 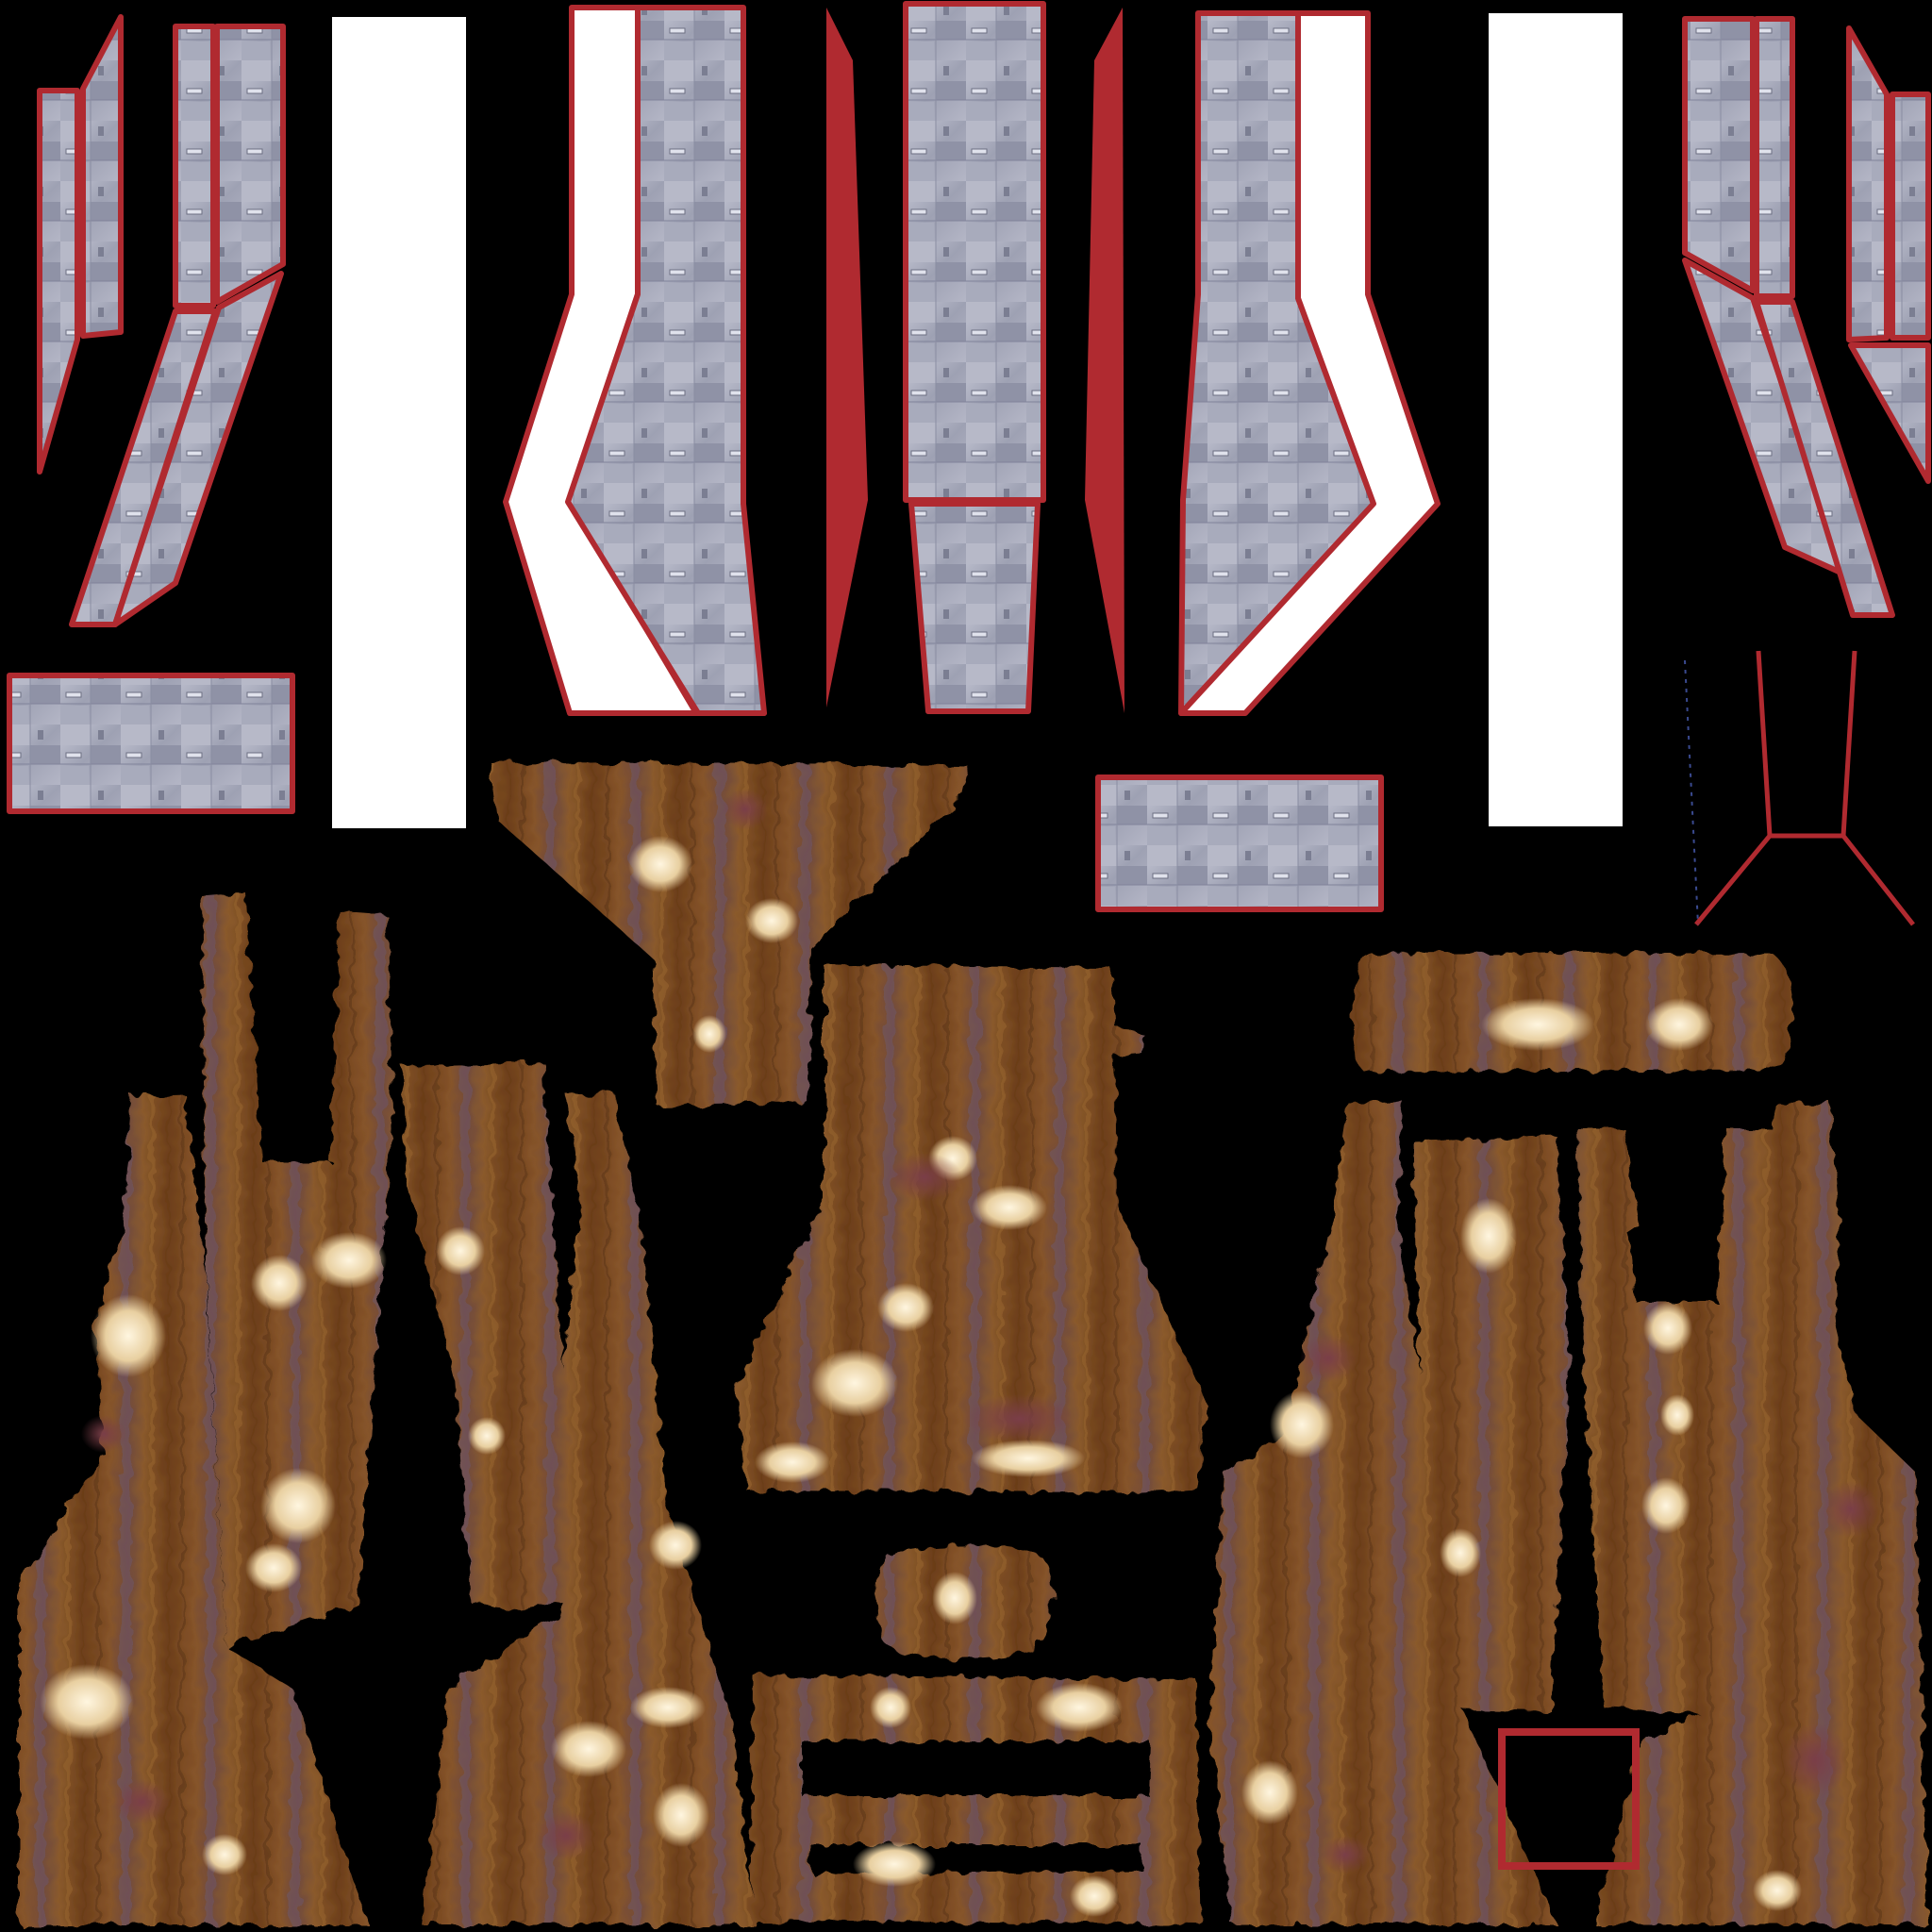 What do you see at coordinates (666, 361) in the screenshot?
I see `metal-bent-panel` at bounding box center [666, 361].